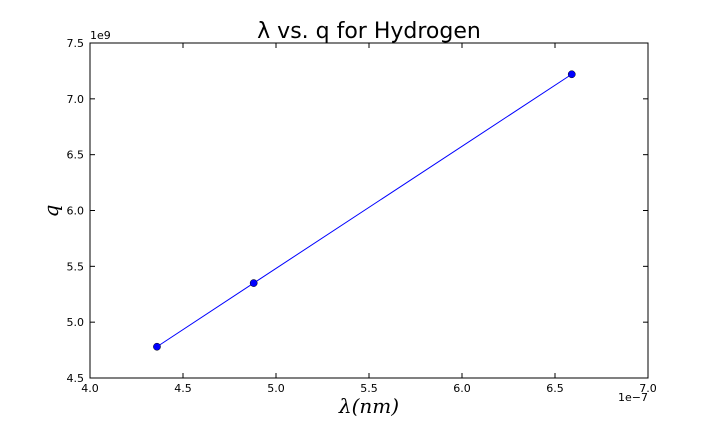 The height and width of the screenshot is (432, 720). What do you see at coordinates (76, 322) in the screenshot?
I see `y-tick-label: 5.0` at bounding box center [76, 322].